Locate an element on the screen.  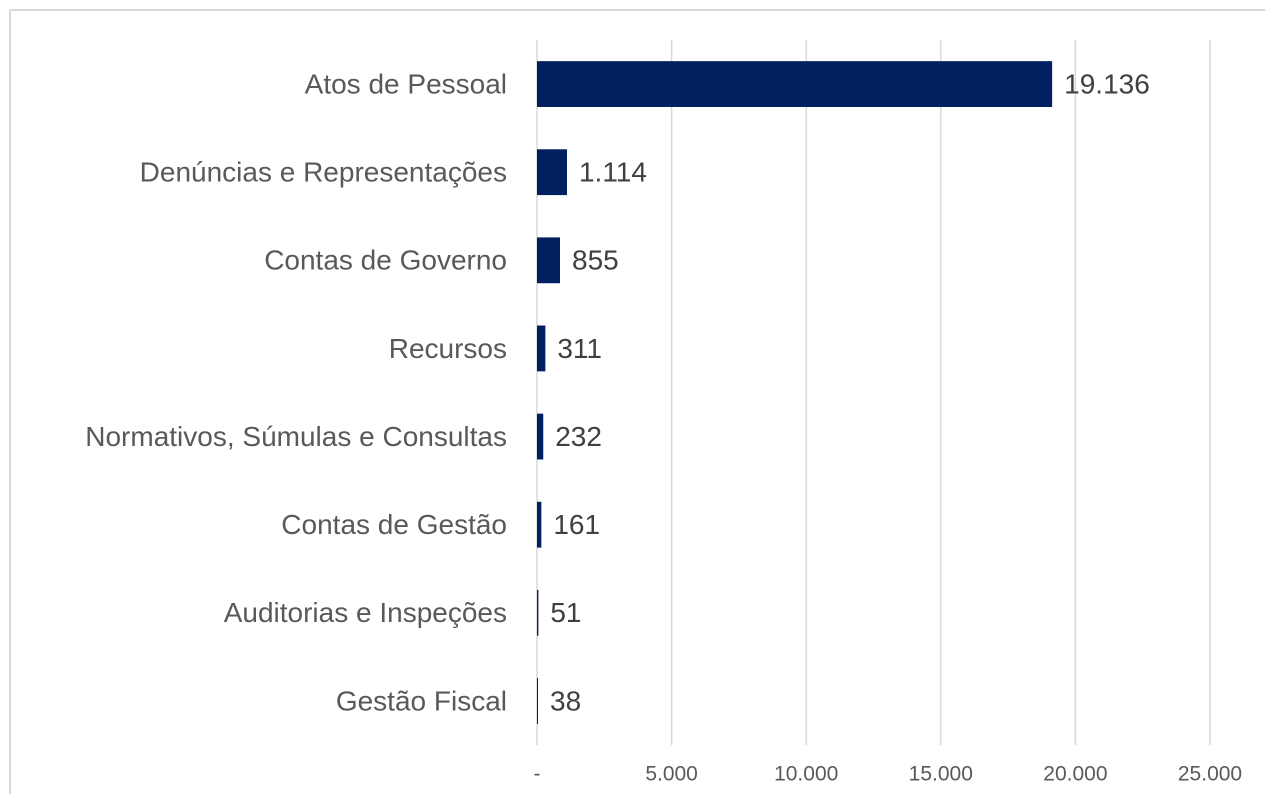
value-label: 161 is located at coordinates (576, 524).